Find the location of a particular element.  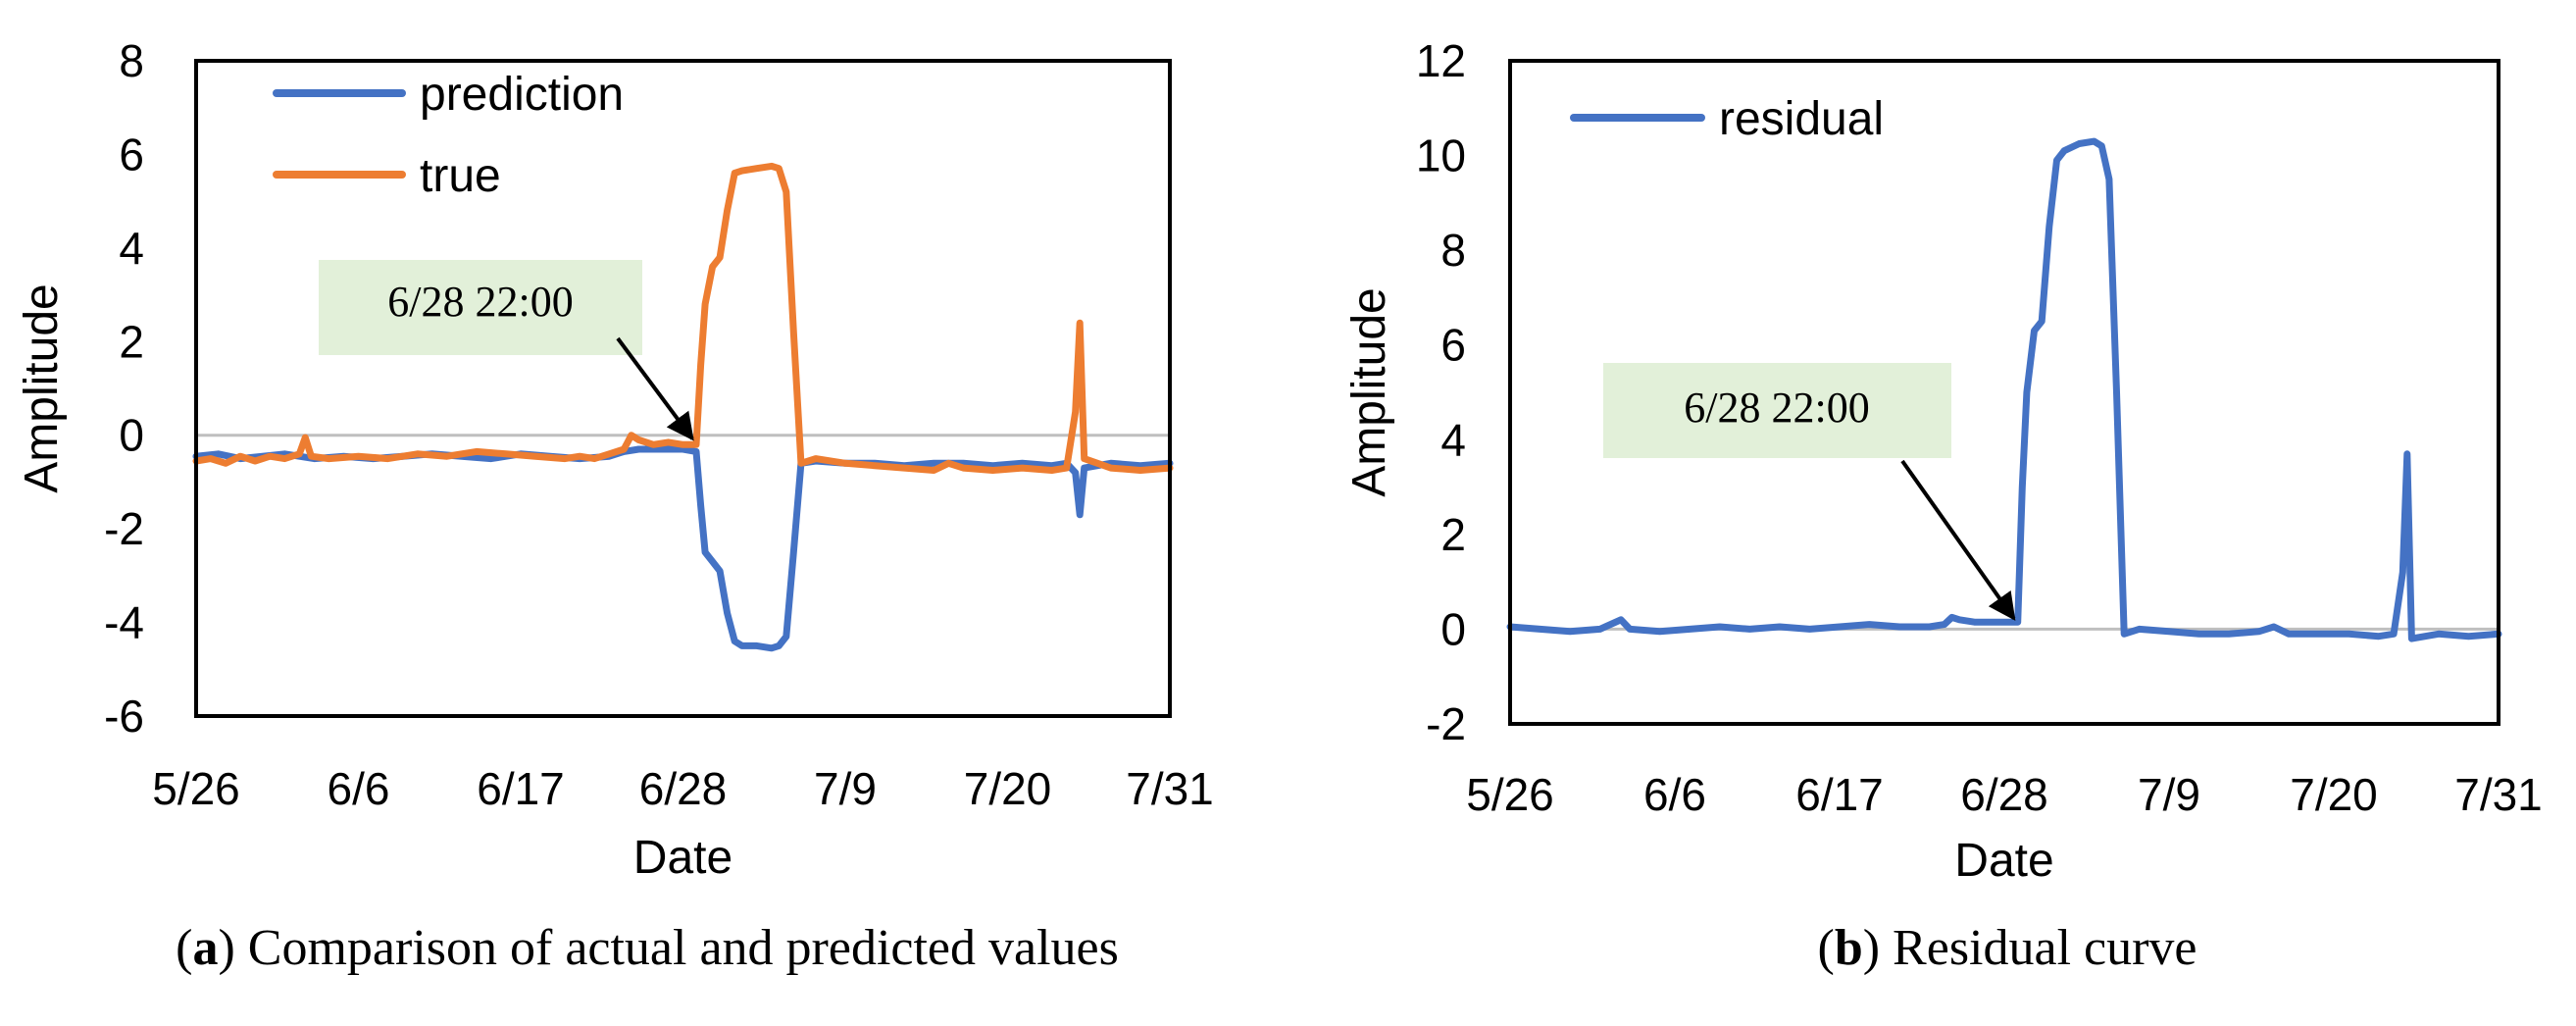

series-line-prediction is located at coordinates (683, 548).